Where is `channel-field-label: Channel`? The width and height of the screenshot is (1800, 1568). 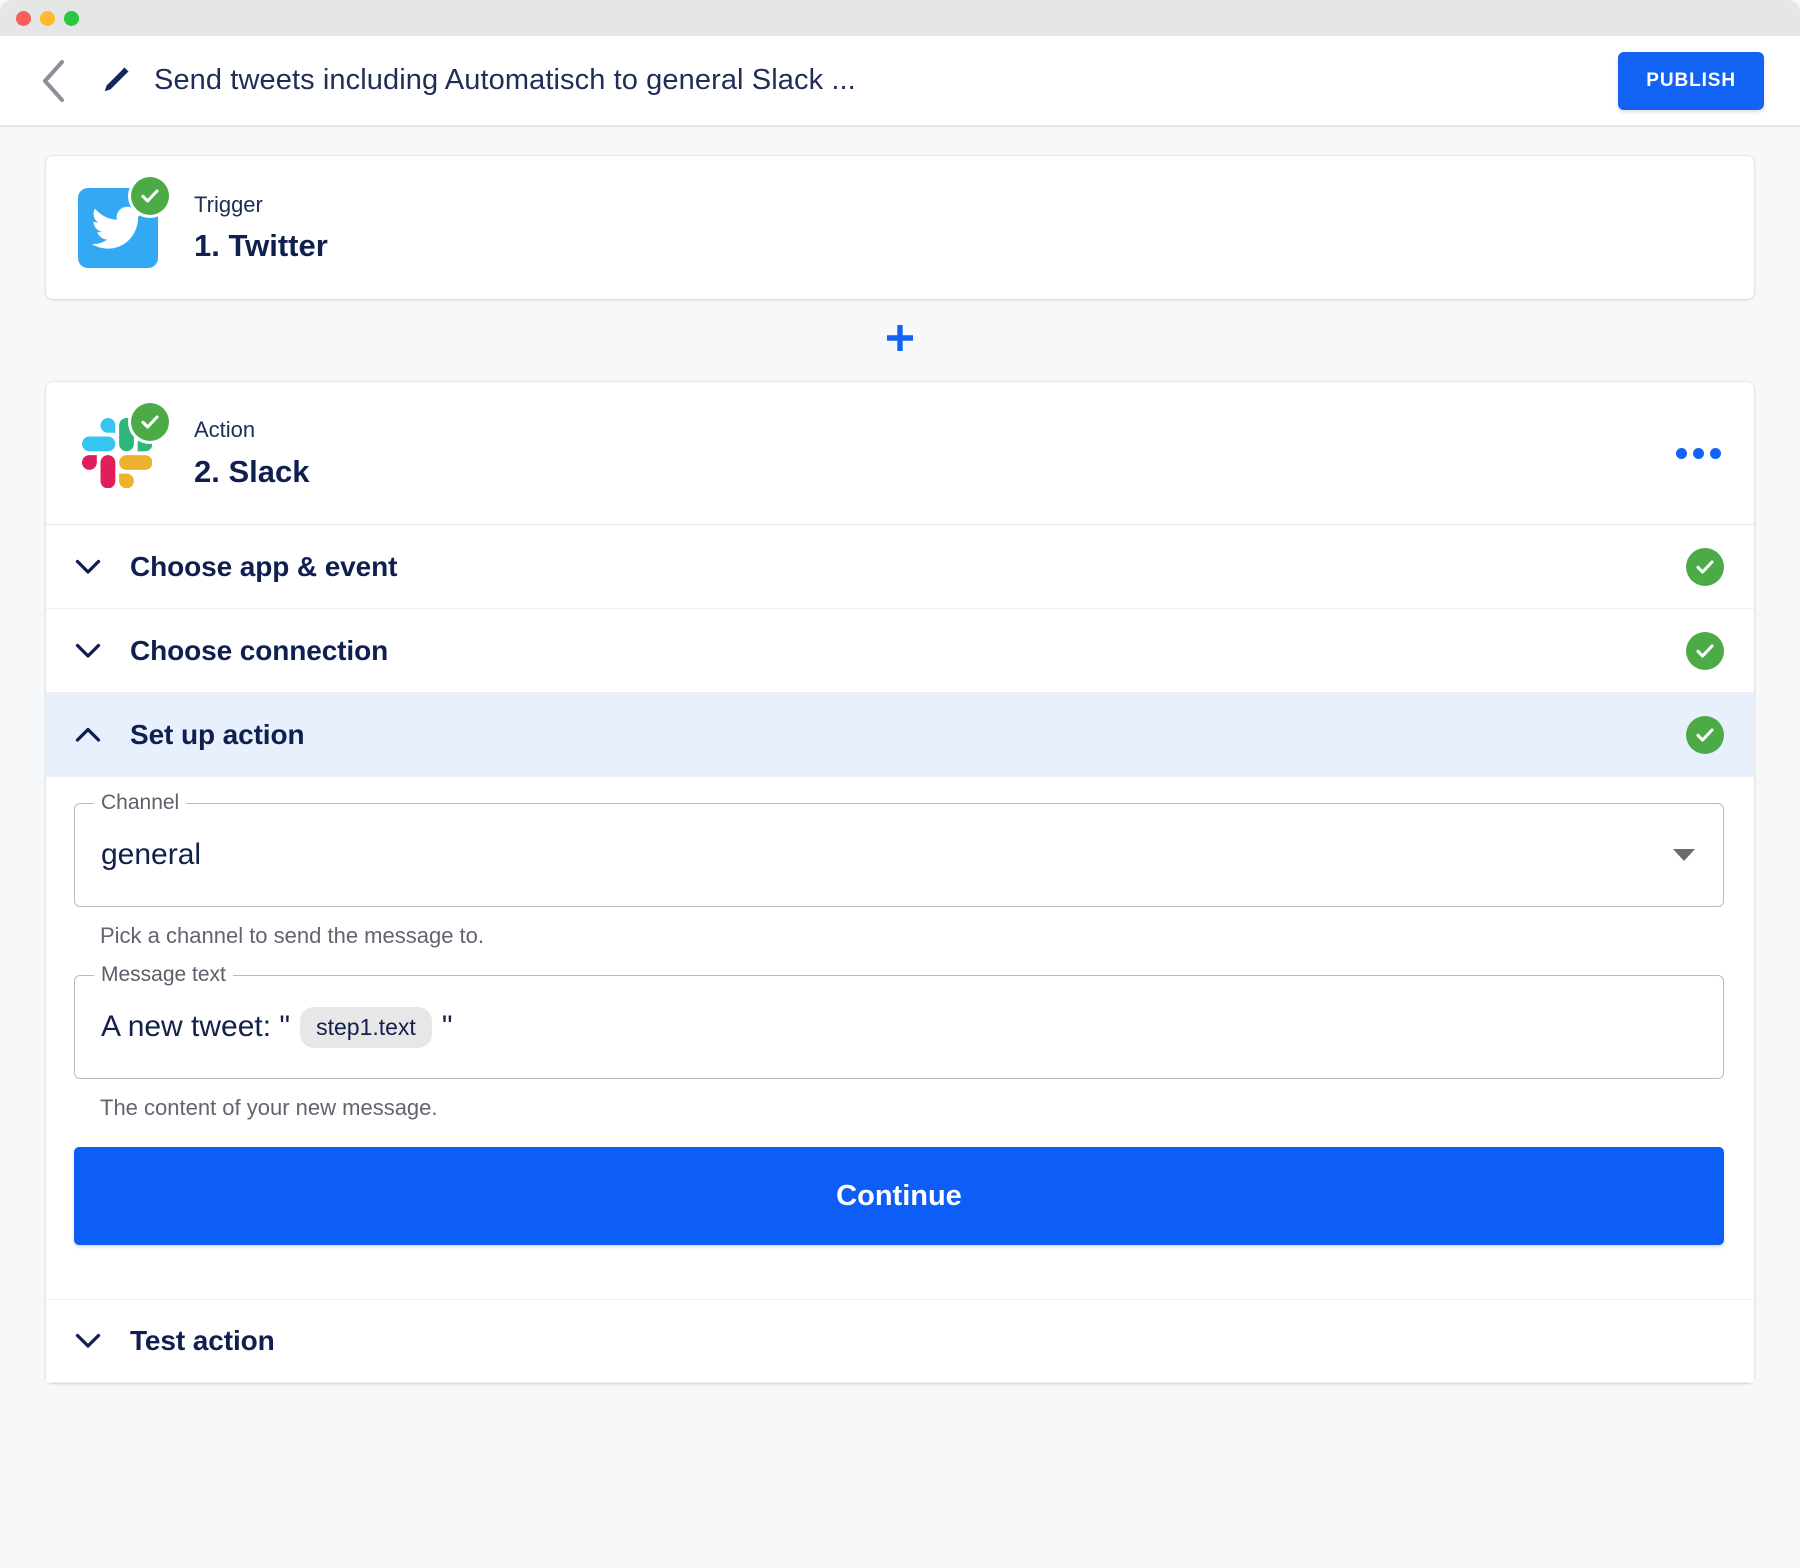
channel-field-label: Channel is located at coordinates (140, 802).